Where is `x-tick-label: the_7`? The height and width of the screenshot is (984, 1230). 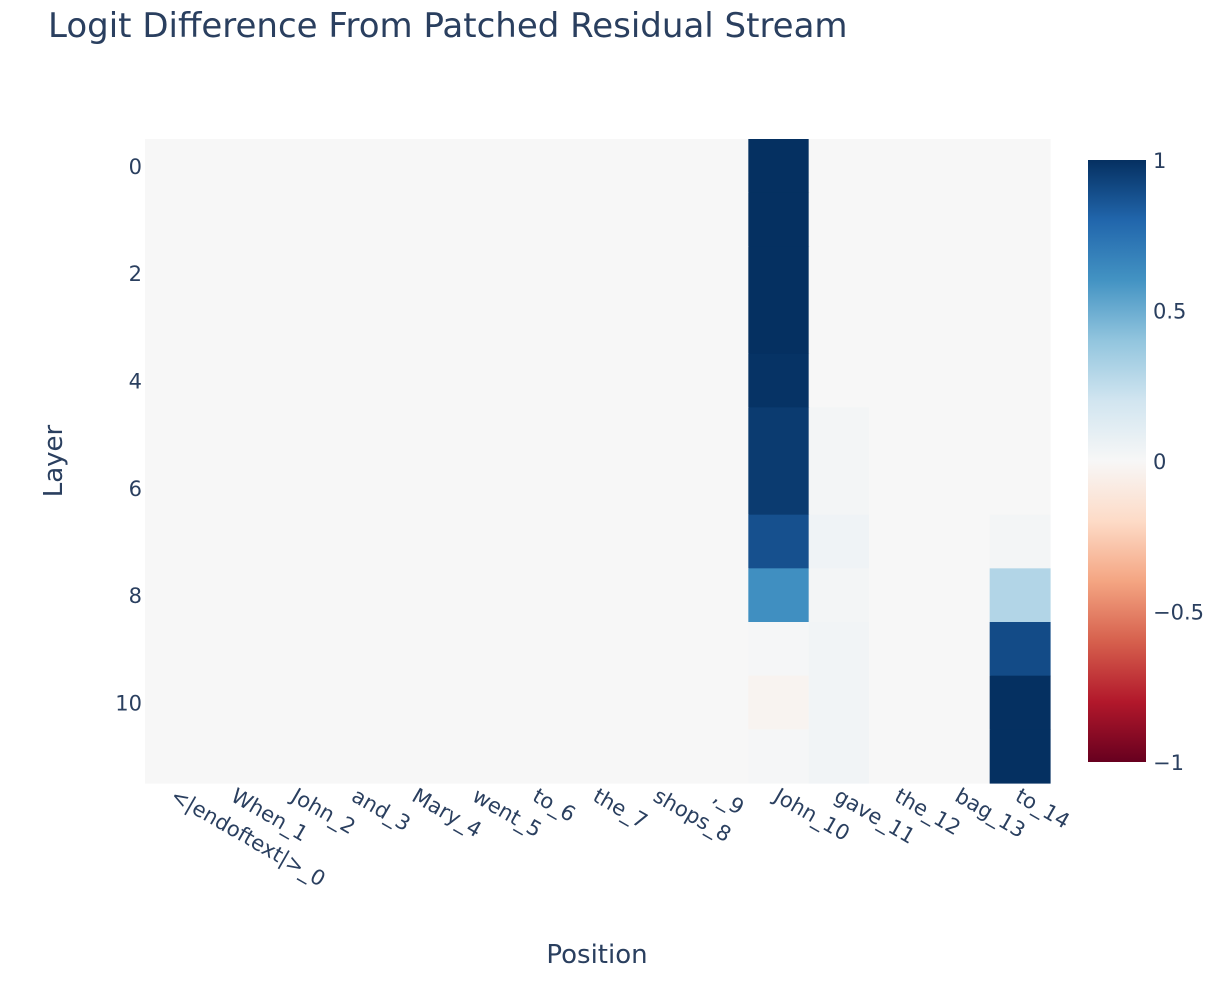 x-tick-label: the_7 is located at coordinates (620, 809).